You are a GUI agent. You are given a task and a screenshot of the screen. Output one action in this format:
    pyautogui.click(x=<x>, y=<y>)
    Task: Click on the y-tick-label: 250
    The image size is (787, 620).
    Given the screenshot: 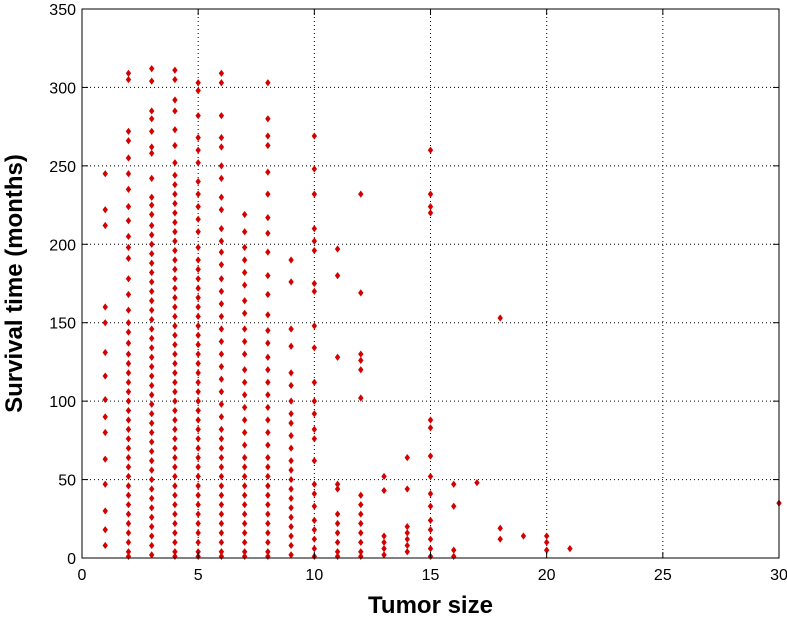 What is the action you would take?
    pyautogui.click(x=62, y=167)
    